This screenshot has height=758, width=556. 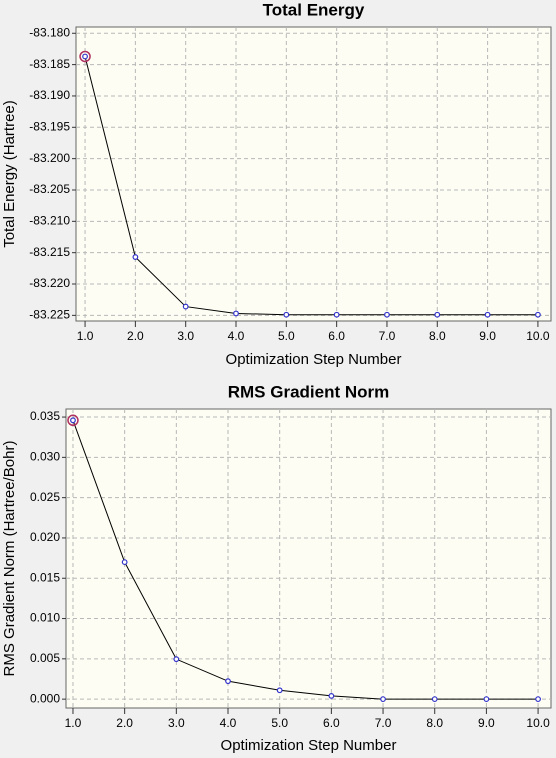 What do you see at coordinates (309, 391) in the screenshot?
I see `chart-title: RMS Gradient Norm` at bounding box center [309, 391].